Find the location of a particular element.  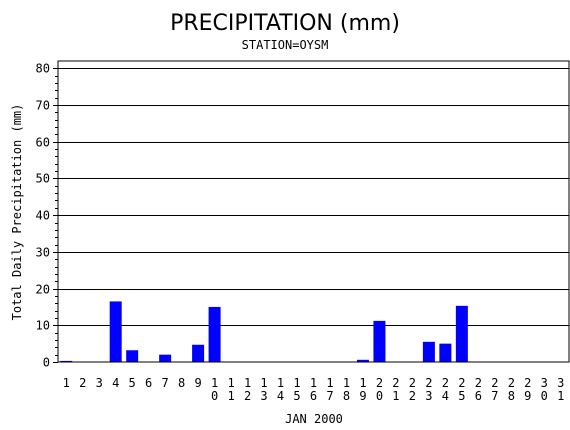

x-tick-label: 1 is located at coordinates (66, 383).